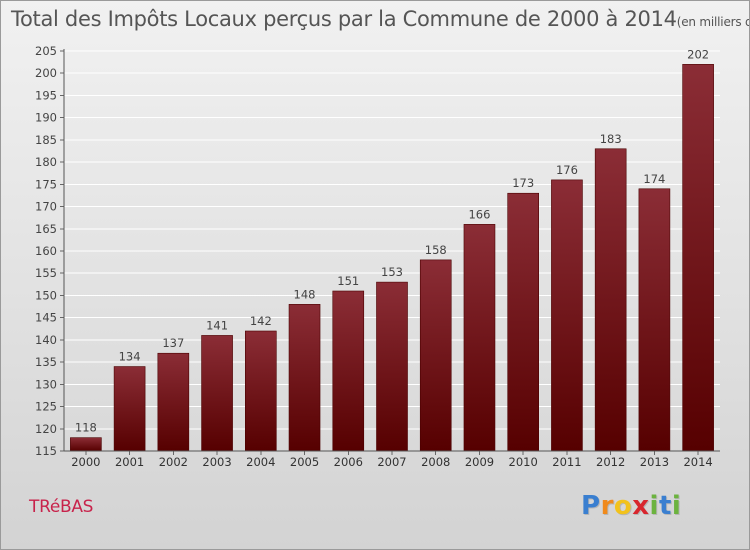 The height and width of the screenshot is (550, 750). Describe the element at coordinates (697, 462) in the screenshot. I see `x-tick-label: 2014` at that location.